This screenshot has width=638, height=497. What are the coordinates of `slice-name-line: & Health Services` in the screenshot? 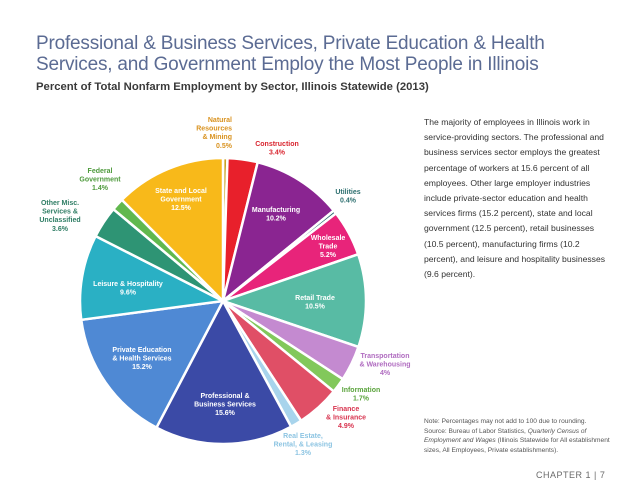 It's located at (141, 359).